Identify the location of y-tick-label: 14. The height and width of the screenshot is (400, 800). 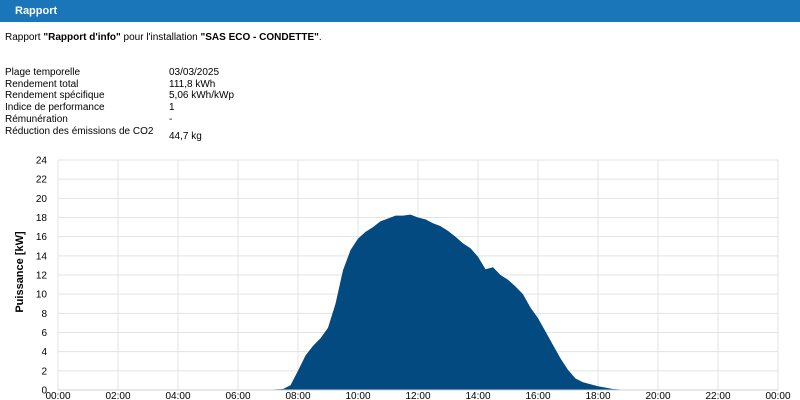
(42, 256).